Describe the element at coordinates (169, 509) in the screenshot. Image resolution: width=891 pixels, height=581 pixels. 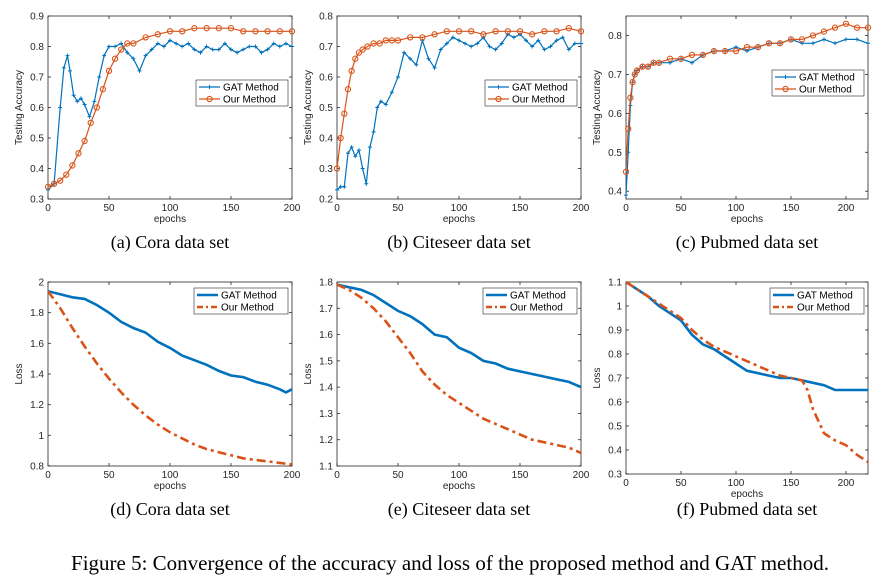
I see `subfigure-caption: (d) Cora data set` at that location.